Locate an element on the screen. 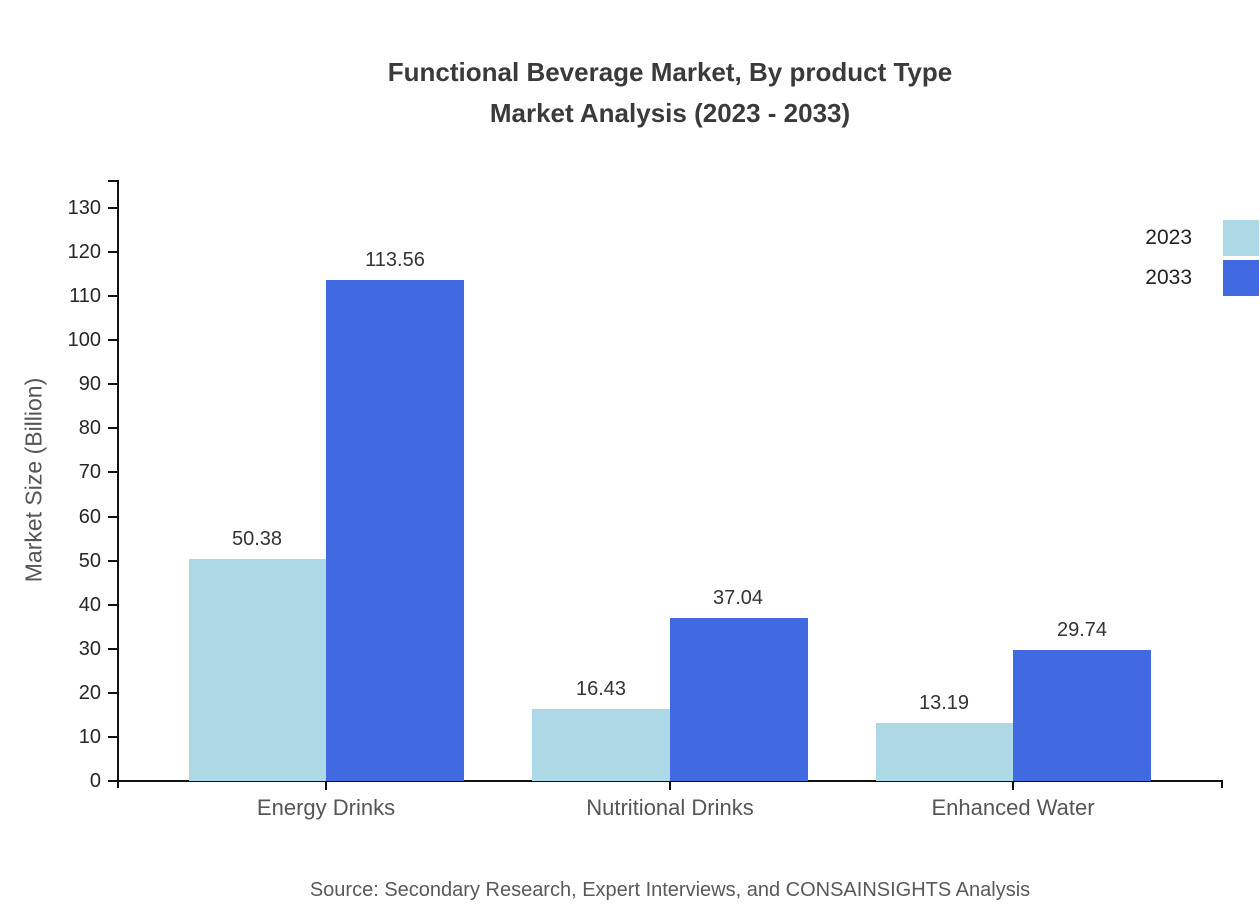  y-tick-label: 130 is located at coordinates (84, 208).